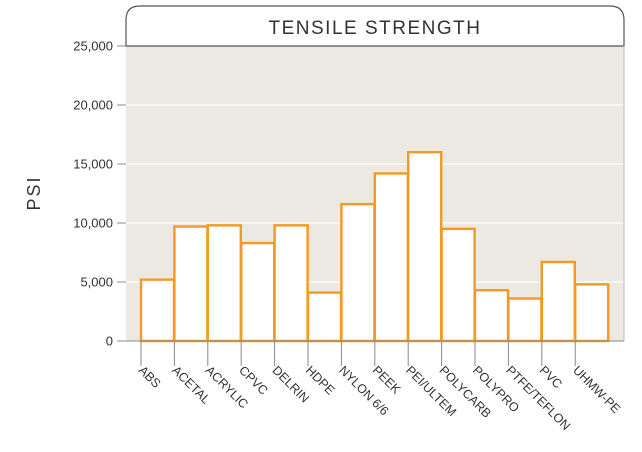  Describe the element at coordinates (257, 292) in the screenshot. I see `bar-cpvc` at that location.